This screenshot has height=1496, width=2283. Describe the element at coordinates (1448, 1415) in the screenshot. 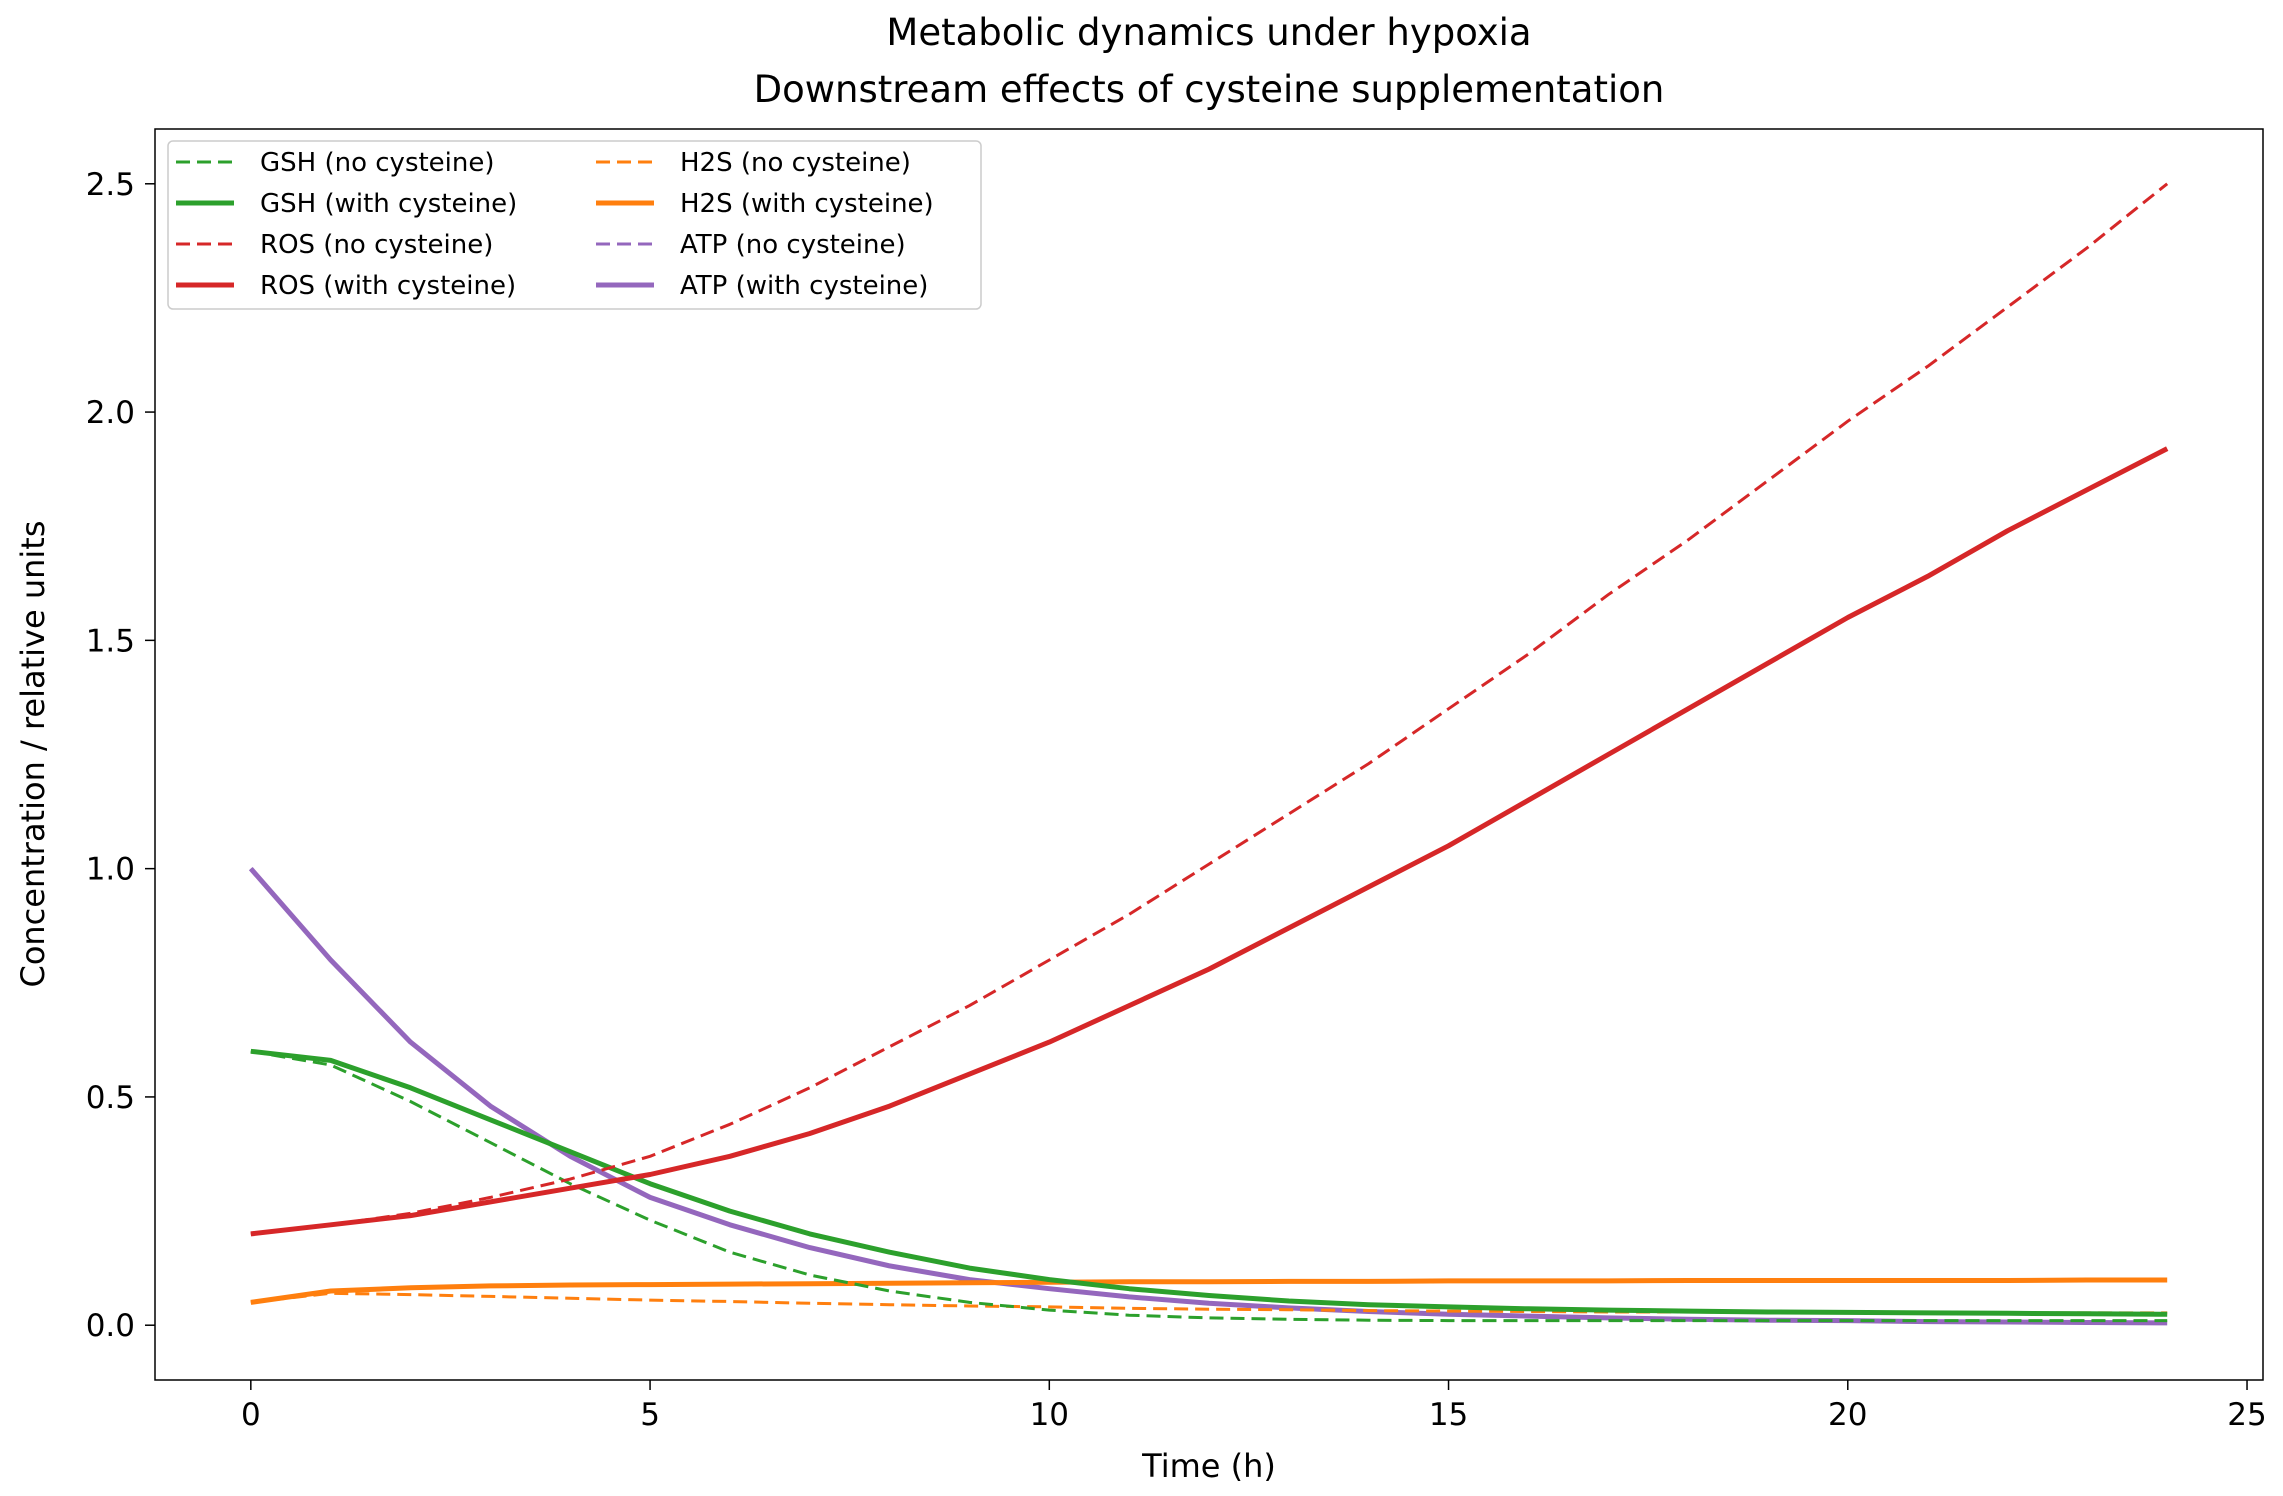

I see `x-tick-label: 15` at that location.